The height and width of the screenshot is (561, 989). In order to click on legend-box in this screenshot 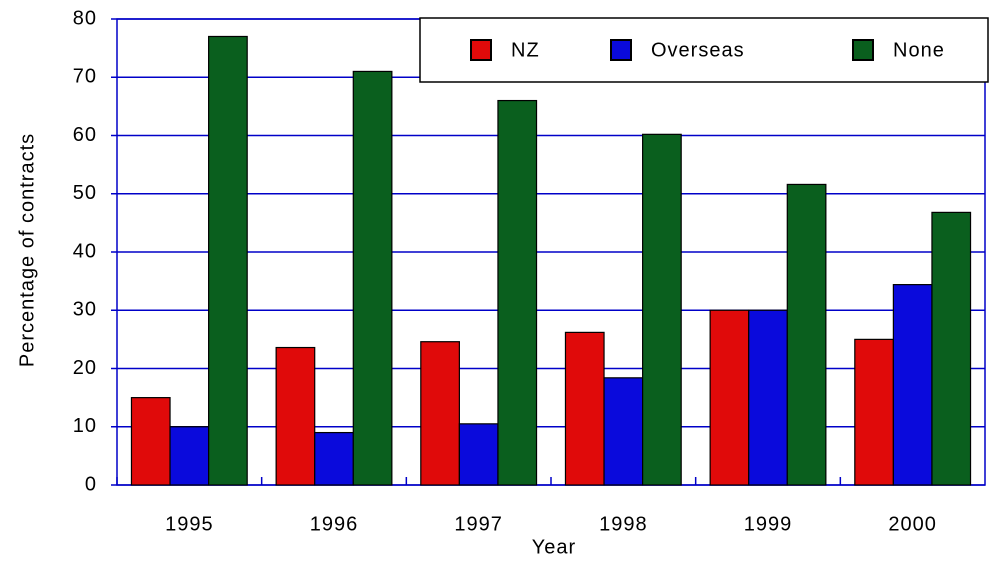, I will do `click(704, 50)`.